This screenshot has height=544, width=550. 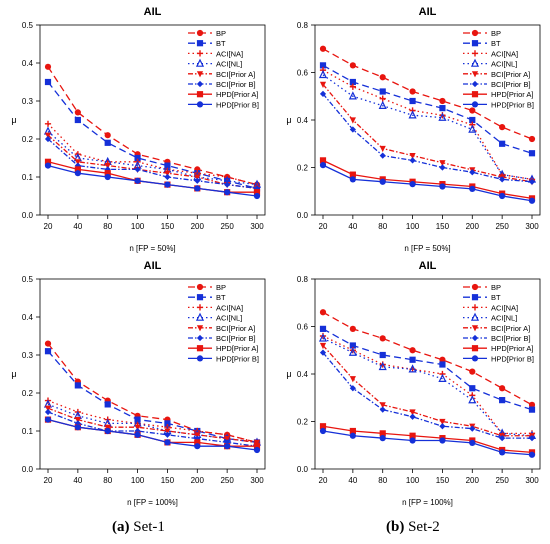 I want to click on x-axis: 20 40 80 100 150 200 250 300, so click(x=429, y=223).